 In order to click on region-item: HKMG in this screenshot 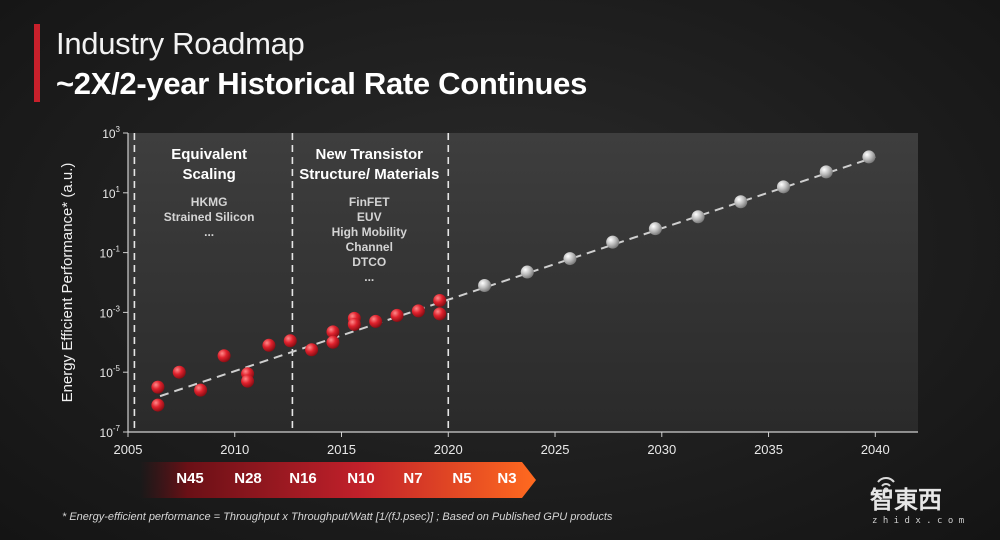, I will do `click(209, 202)`.